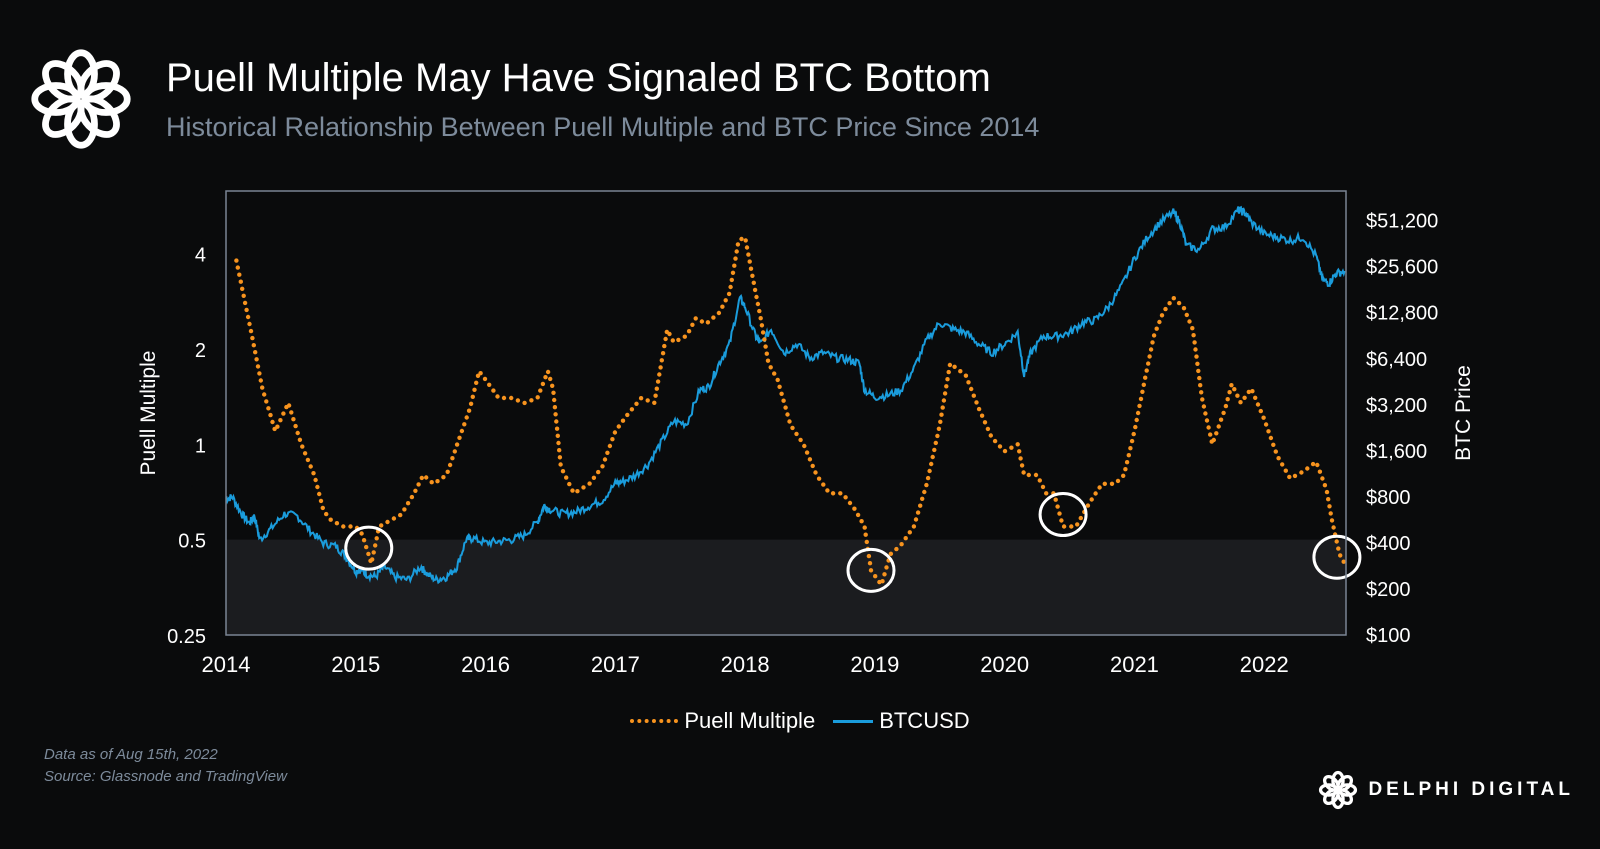 The width and height of the screenshot is (1600, 849). Describe the element at coordinates (1388, 544) in the screenshot. I see `y-right-tick-label: $400` at that location.